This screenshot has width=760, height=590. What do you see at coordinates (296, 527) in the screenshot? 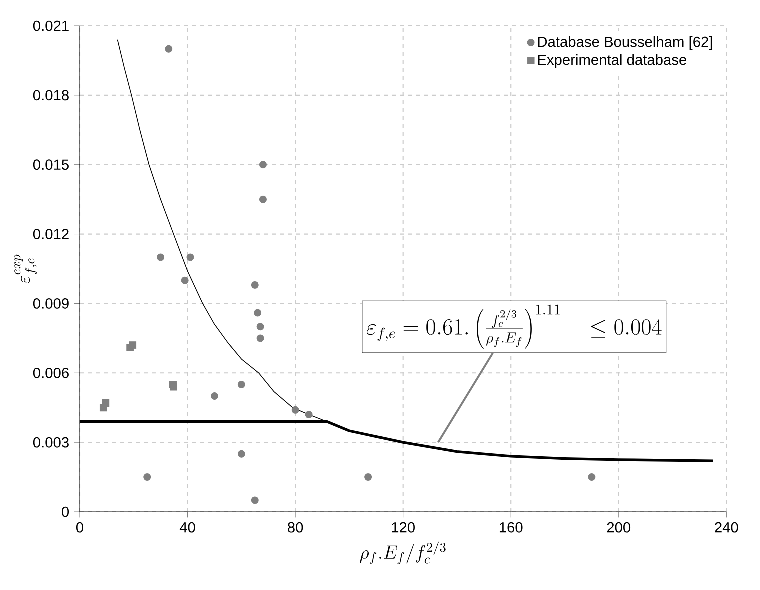
I see `x-tick-label: 80` at bounding box center [296, 527].